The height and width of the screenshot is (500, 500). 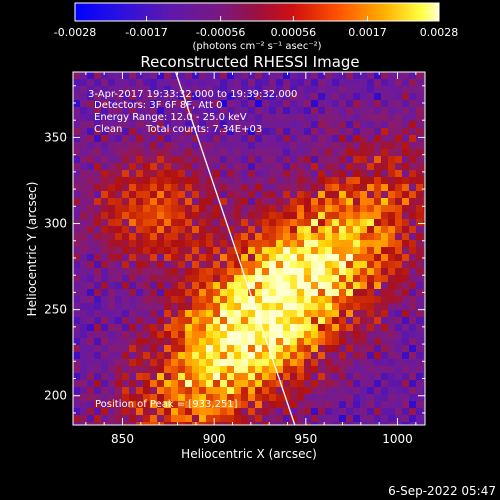 I want to click on colorbar-tick-label: -0.0017, so click(x=146, y=32).